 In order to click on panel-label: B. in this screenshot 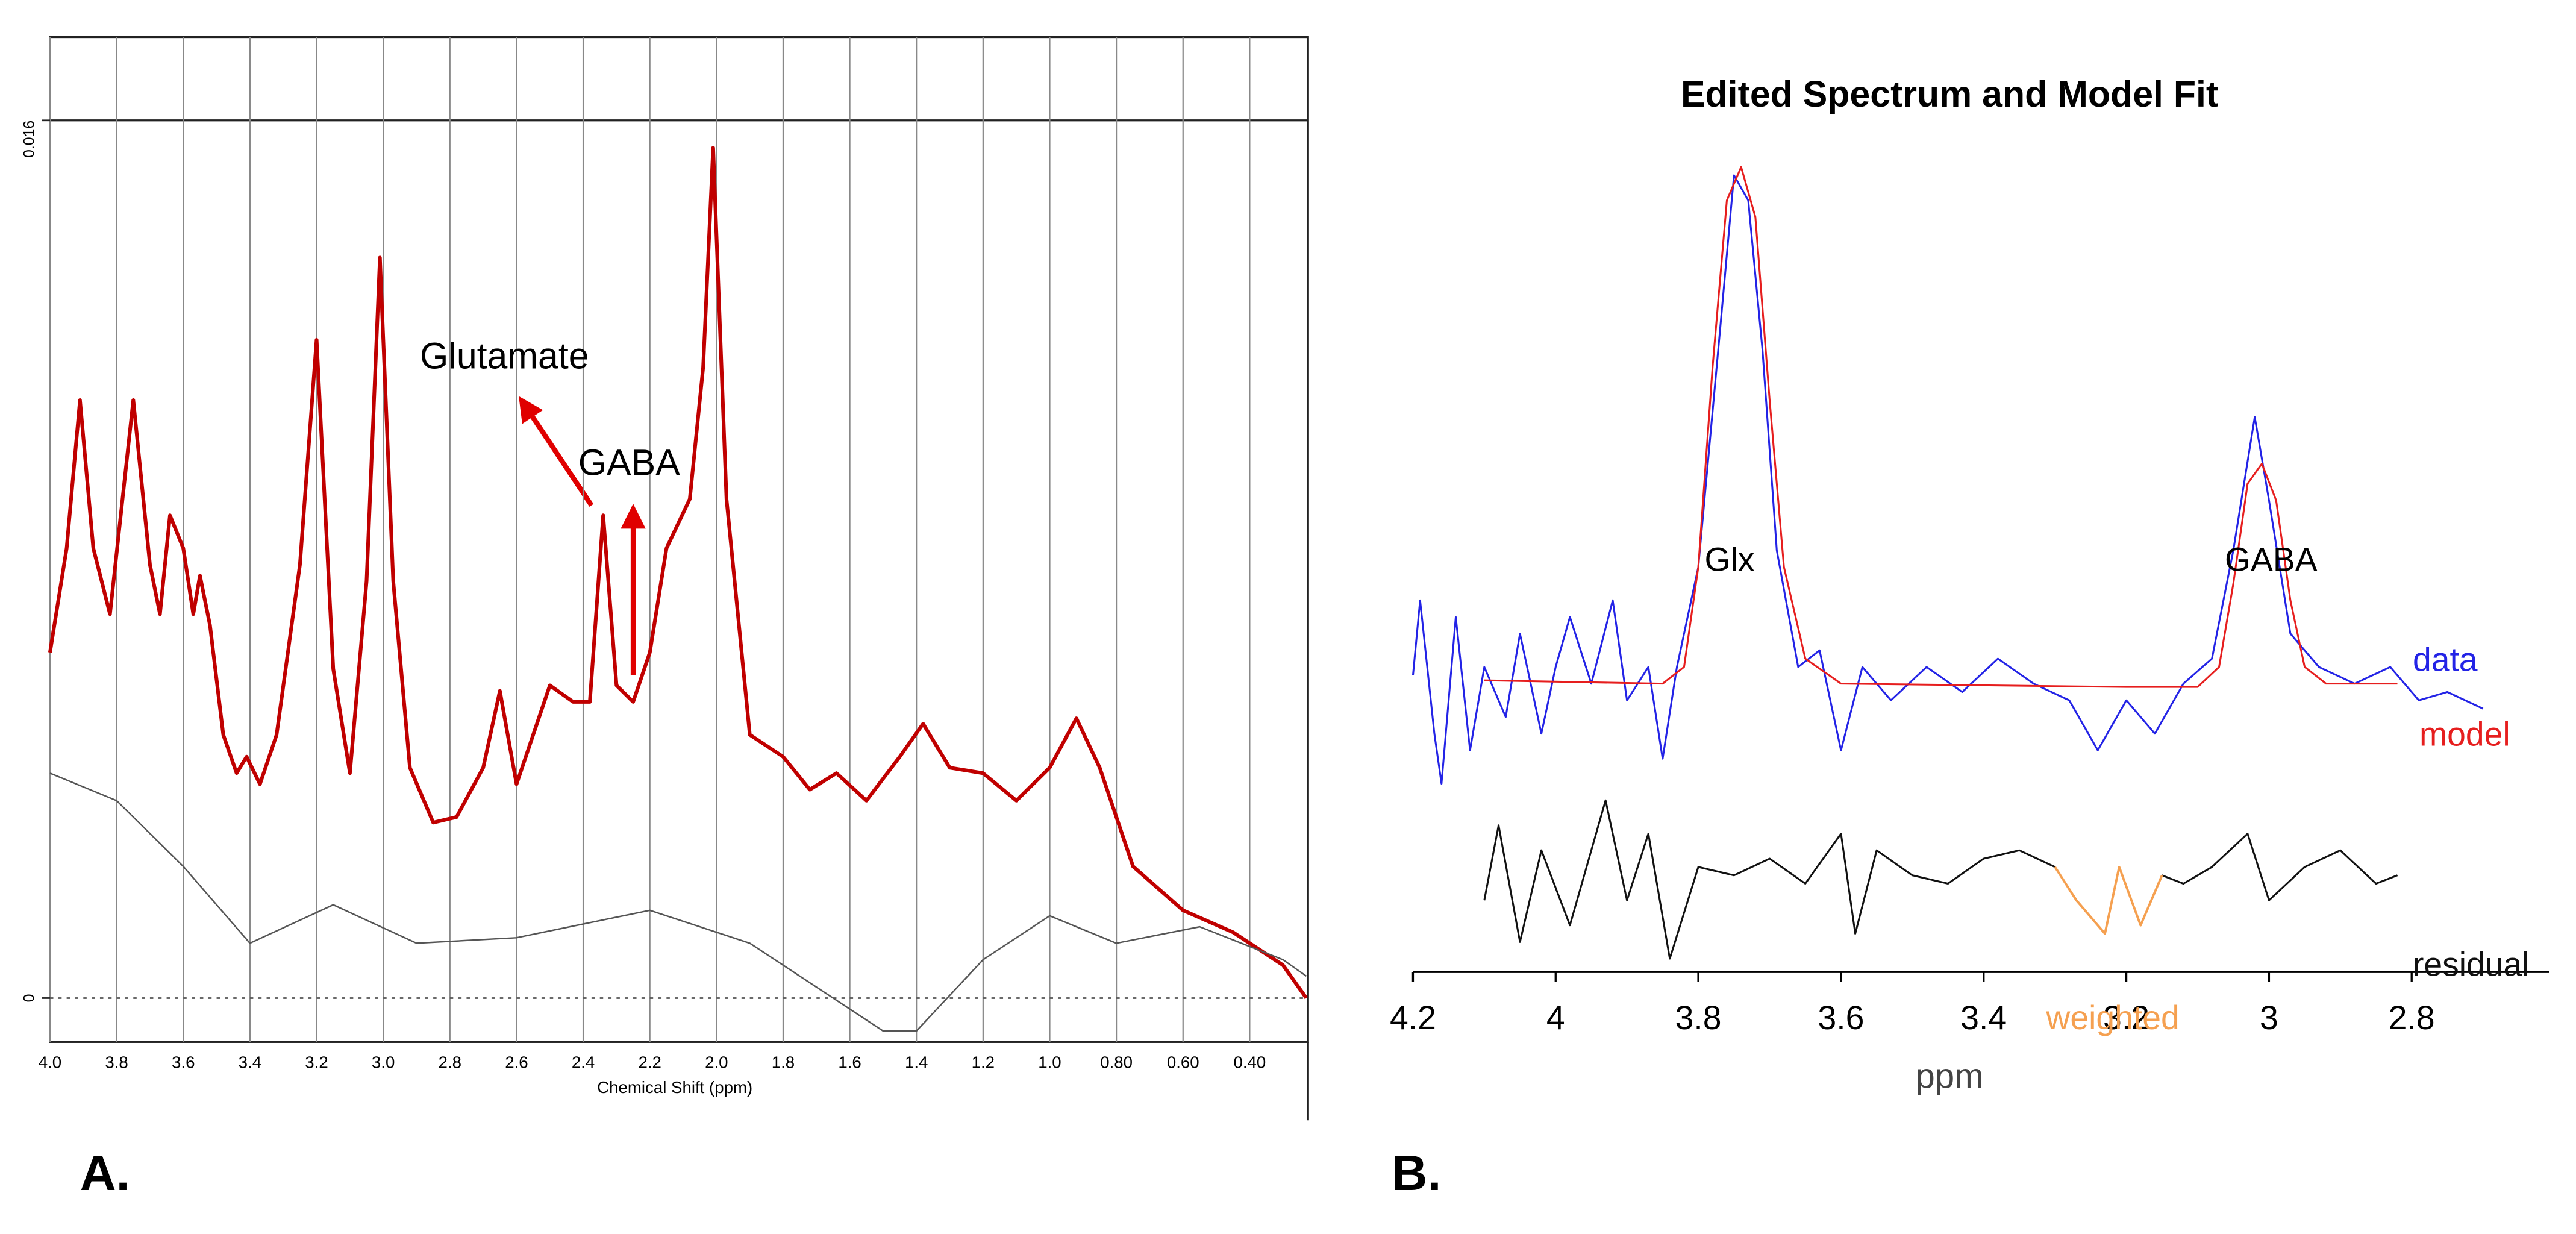, I will do `click(1416, 1173)`.